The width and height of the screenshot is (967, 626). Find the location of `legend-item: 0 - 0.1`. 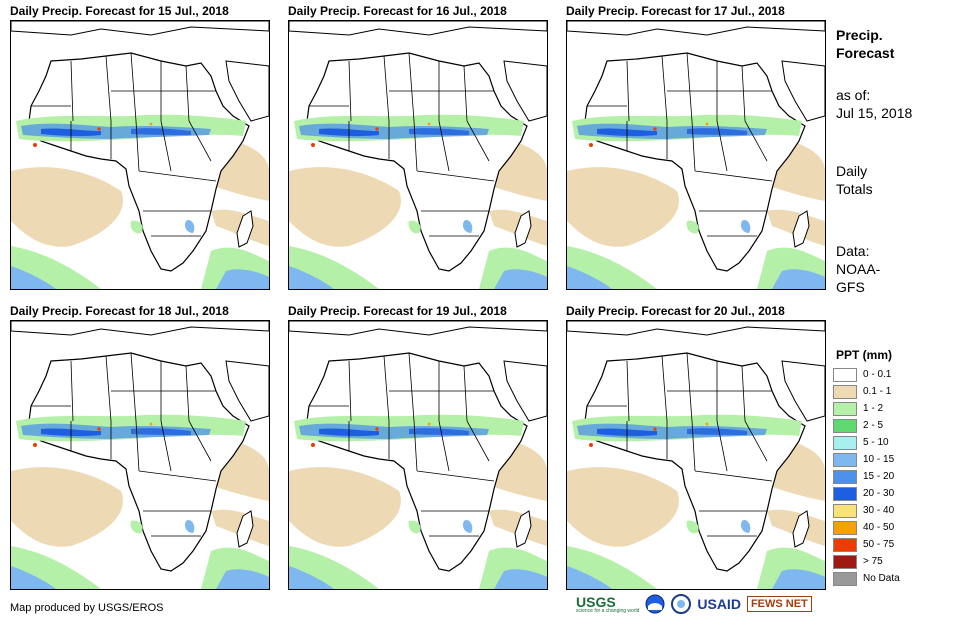

legend-item: 0 - 0.1 is located at coordinates (866, 374).